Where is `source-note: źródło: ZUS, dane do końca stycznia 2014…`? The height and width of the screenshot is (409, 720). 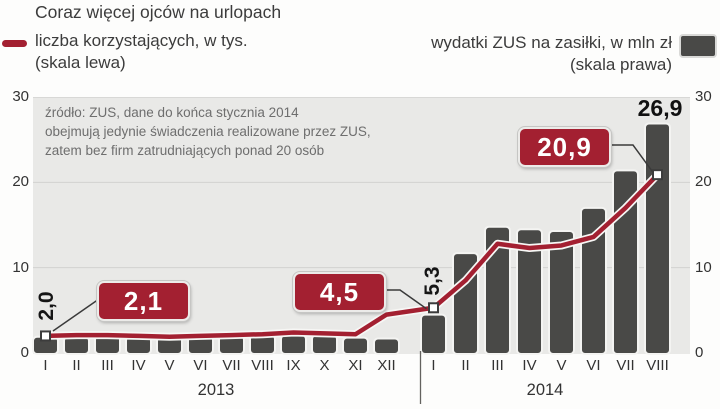
source-note: źródło: ZUS, dane do końca stycznia 2014… is located at coordinates (225, 131).